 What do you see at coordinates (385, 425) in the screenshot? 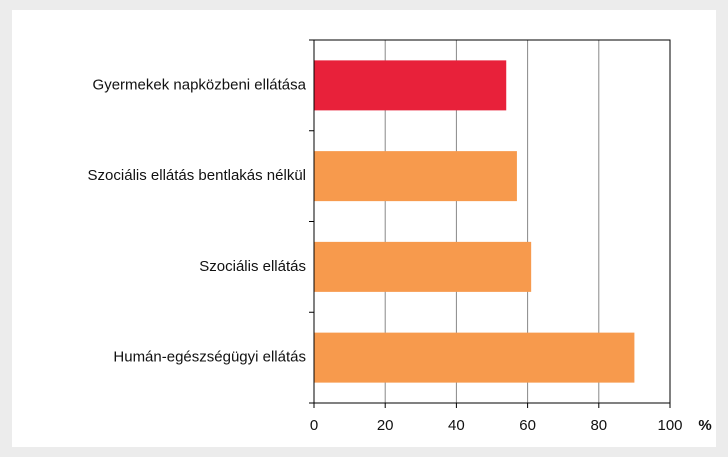
I see `x-tick-label: 20` at bounding box center [385, 425].